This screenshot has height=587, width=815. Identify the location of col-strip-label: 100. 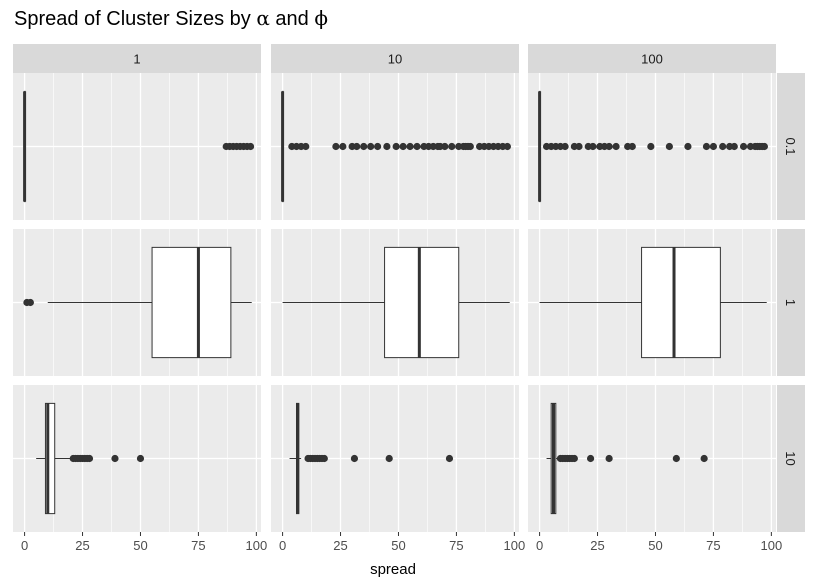
(652, 59).